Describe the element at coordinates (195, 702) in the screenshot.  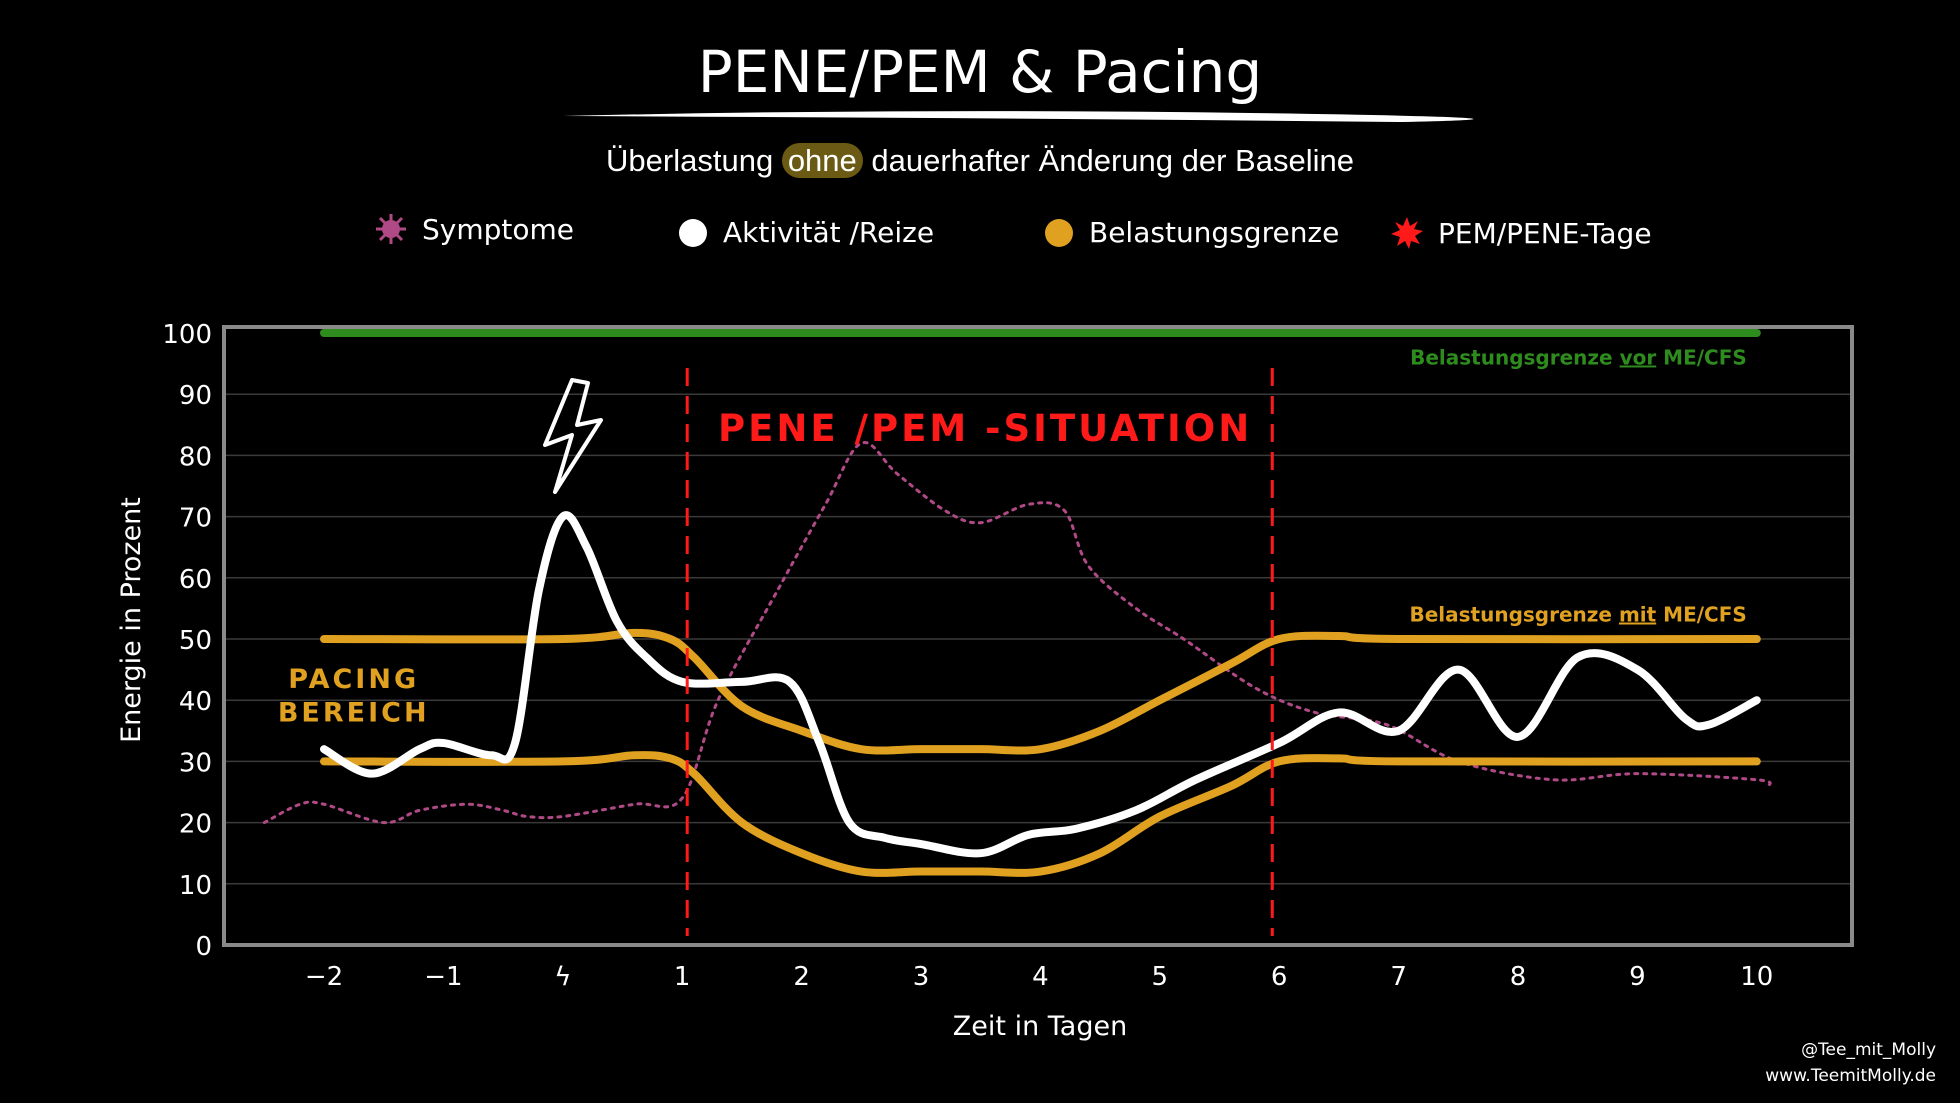
I see `y-tick-label: 40` at that location.